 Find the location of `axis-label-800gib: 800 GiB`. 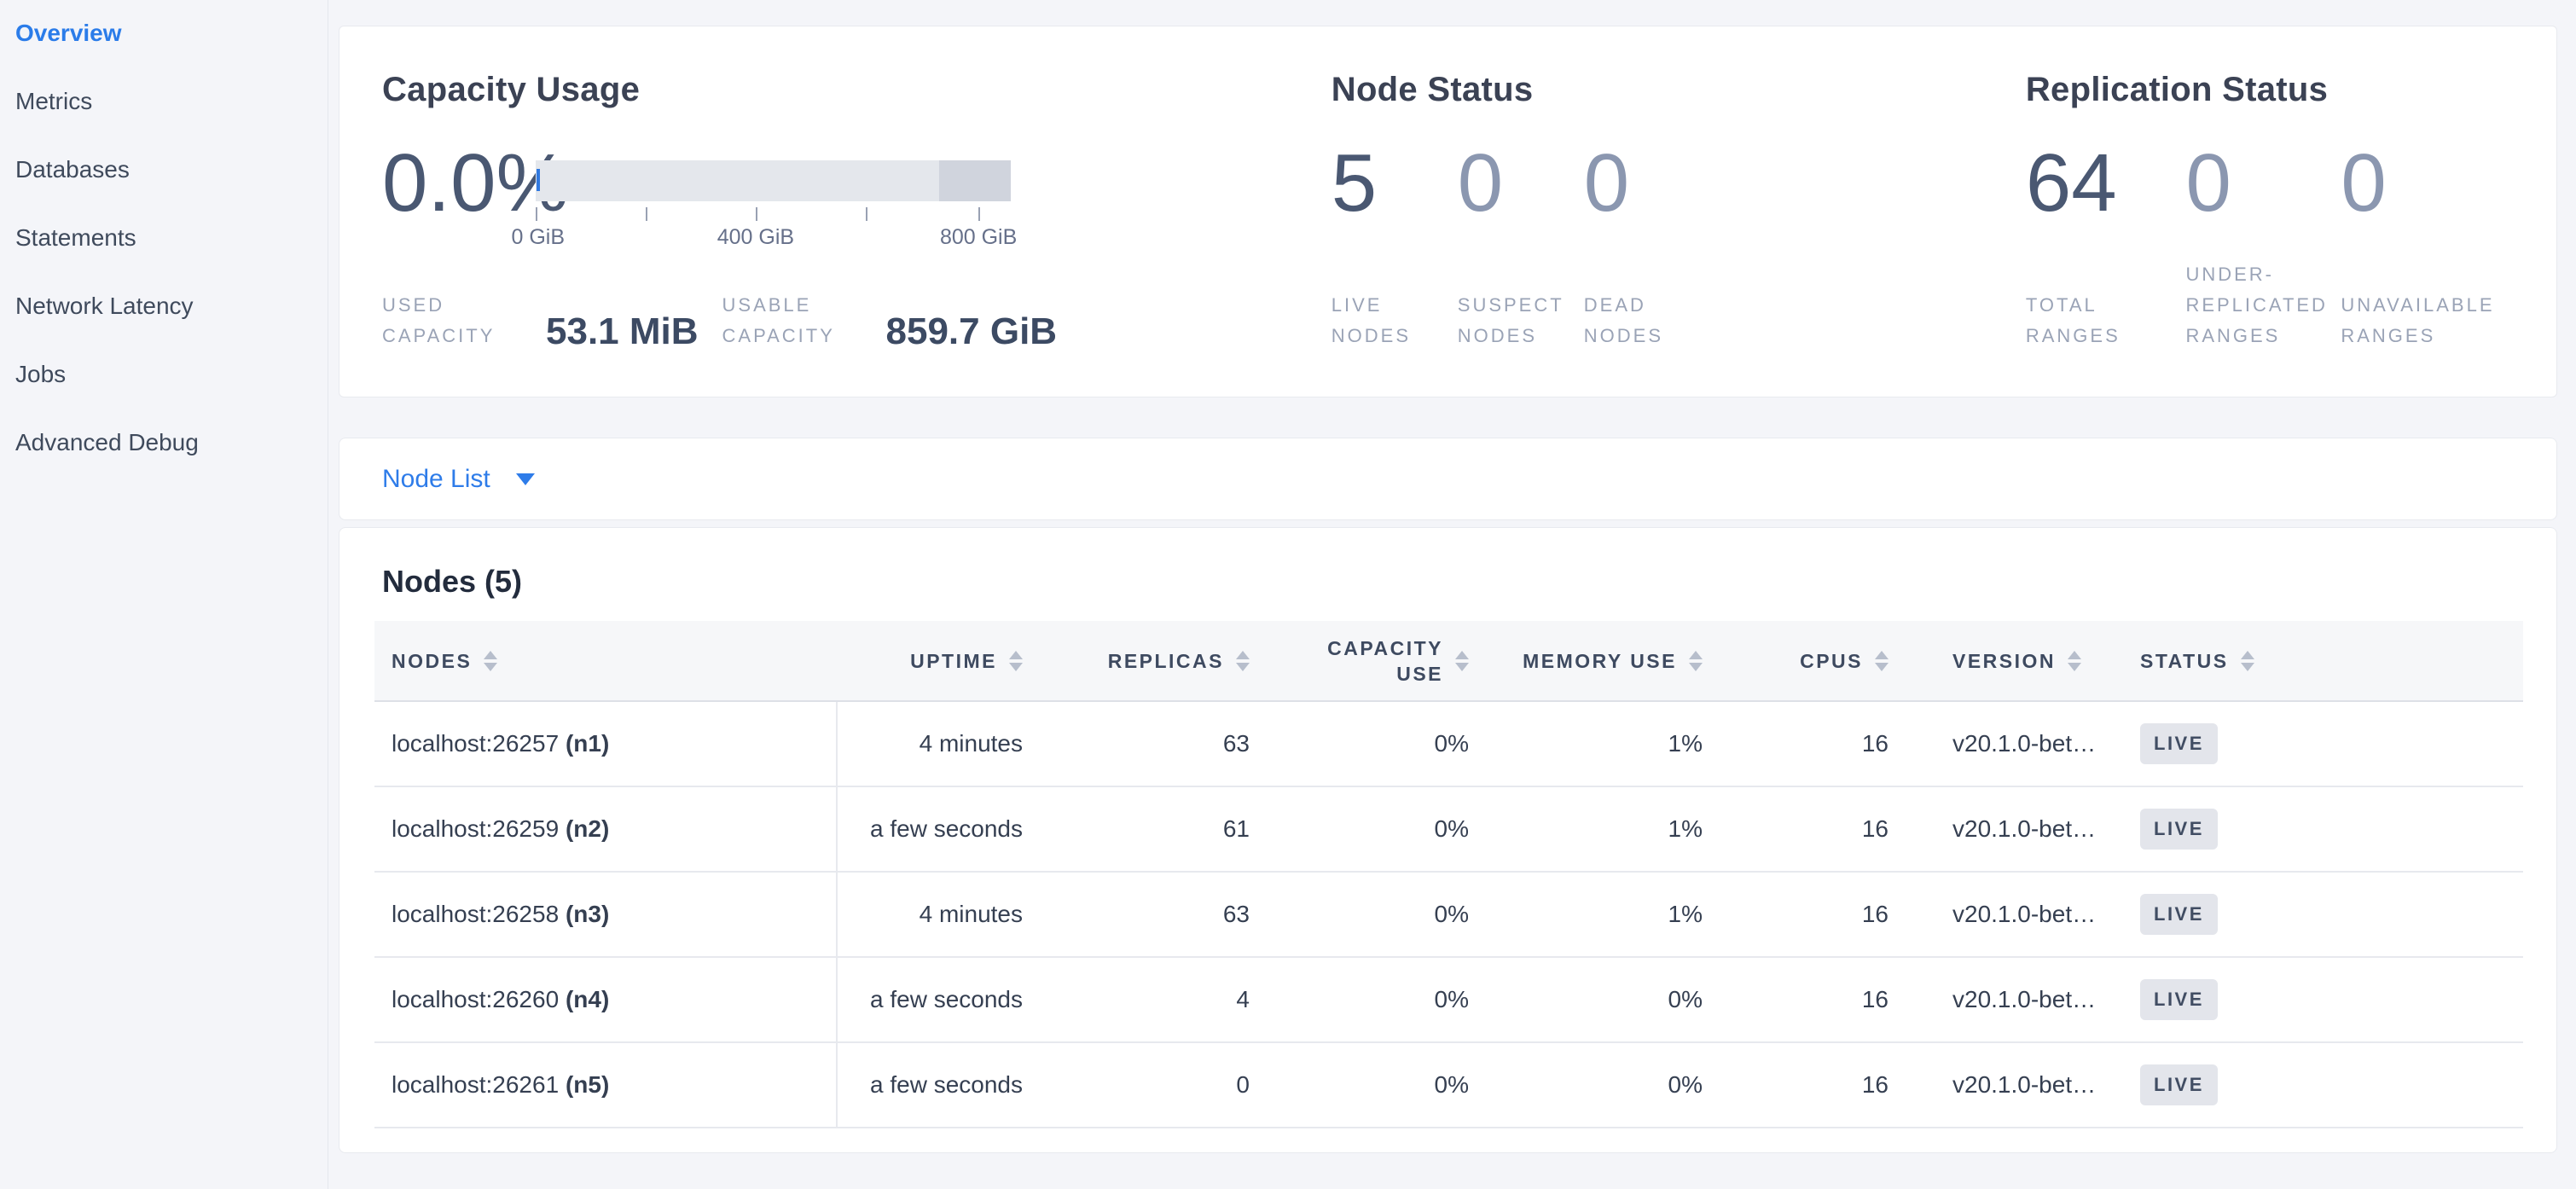

axis-label-800gib: 800 GiB is located at coordinates (978, 237).